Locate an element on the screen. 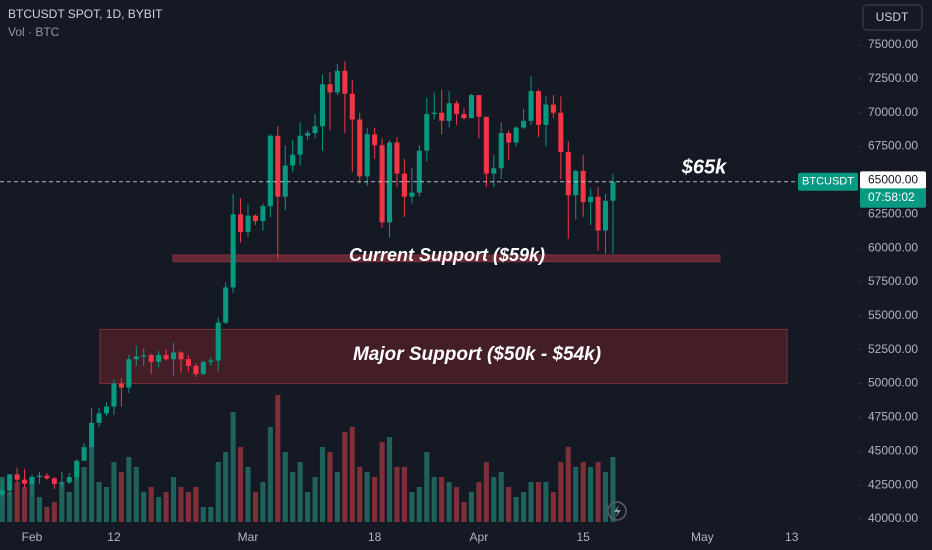 The height and width of the screenshot is (550, 932). x-tick-label: 12 is located at coordinates (114, 537).